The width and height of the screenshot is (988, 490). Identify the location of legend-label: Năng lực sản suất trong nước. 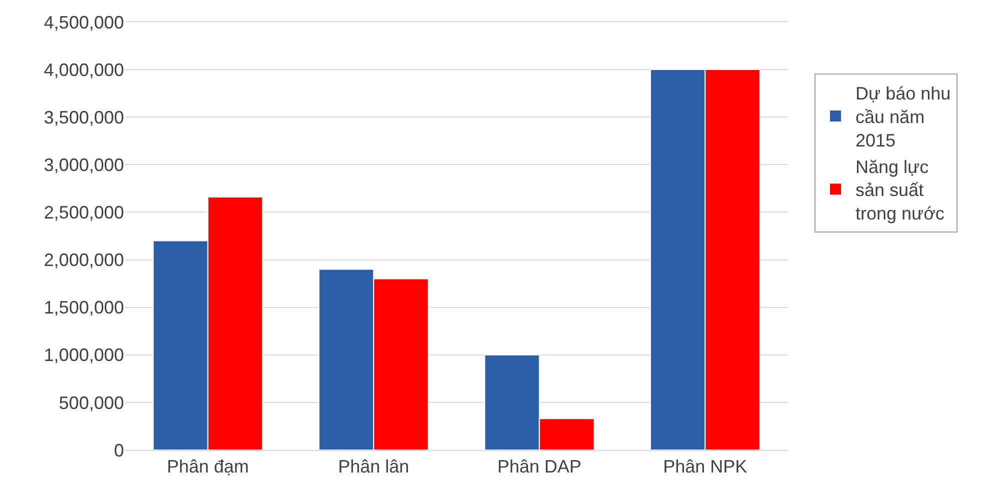
(900, 190).